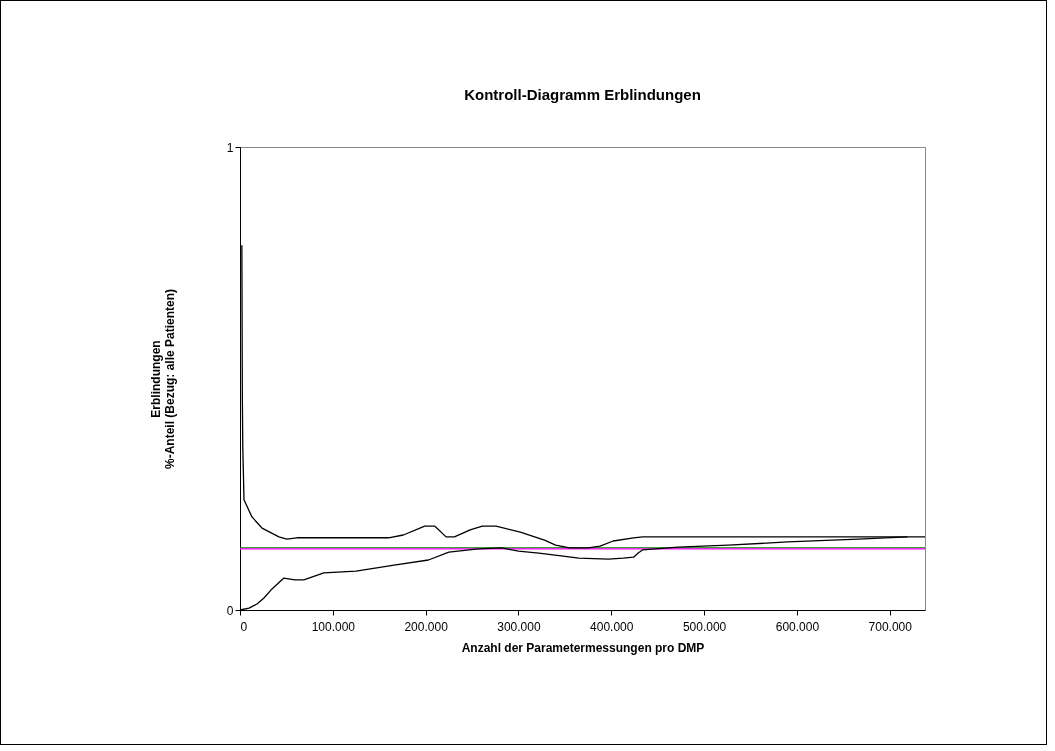 The height and width of the screenshot is (751, 1055). Describe the element at coordinates (890, 626) in the screenshot. I see `x-tick-label: 700.000` at that location.